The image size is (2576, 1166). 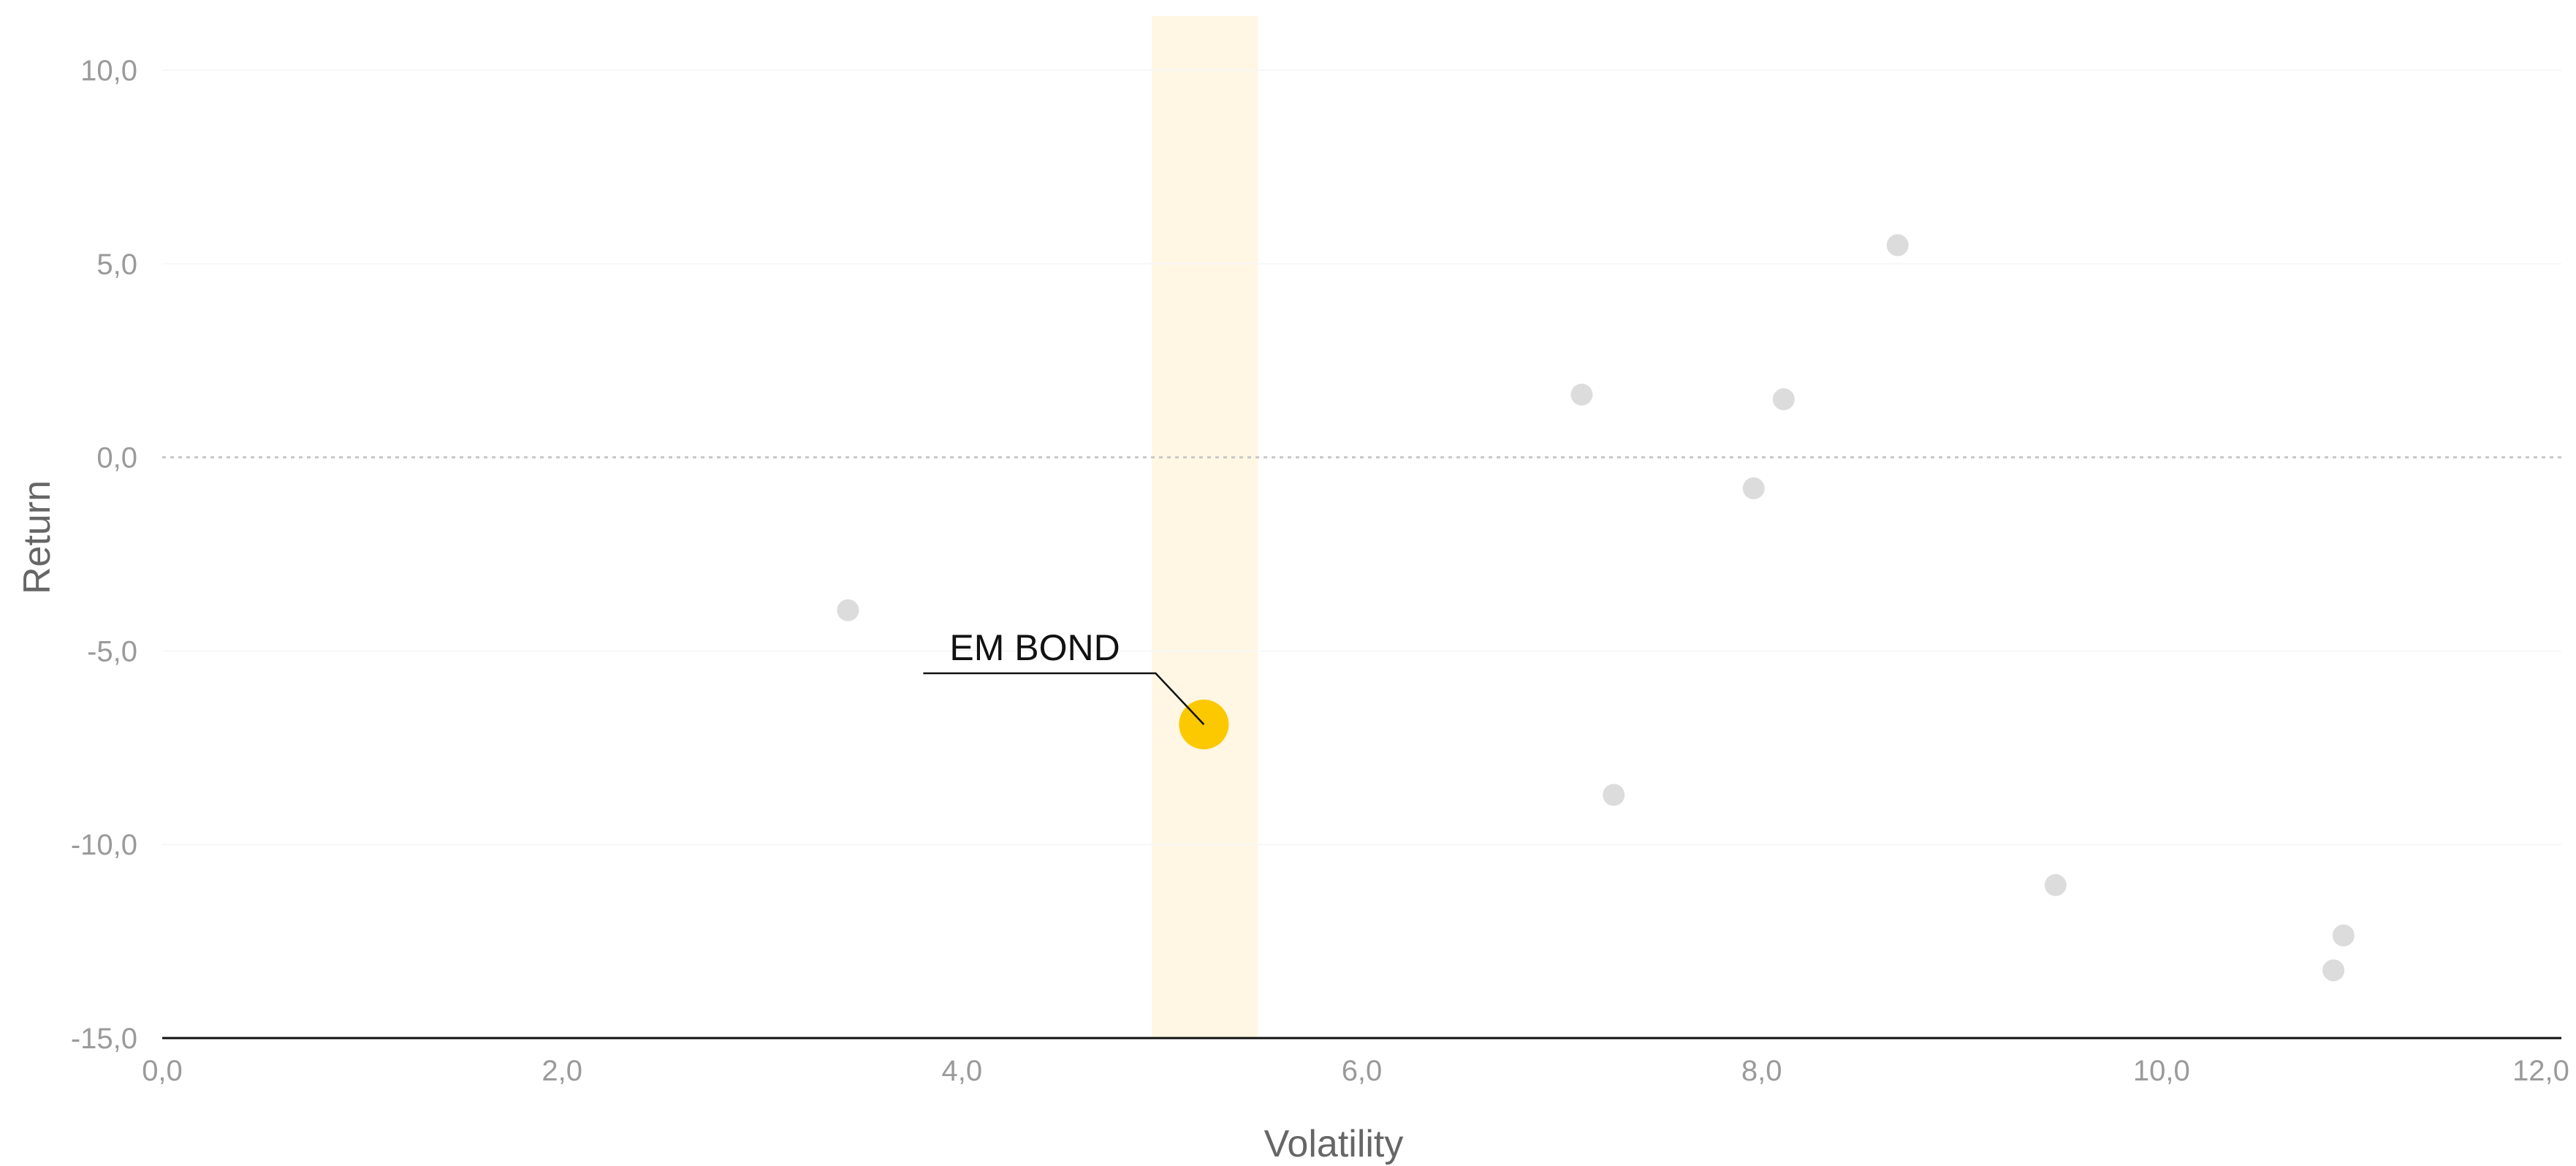 I want to click on y-tick-label: -15,0, so click(x=104, y=1039).